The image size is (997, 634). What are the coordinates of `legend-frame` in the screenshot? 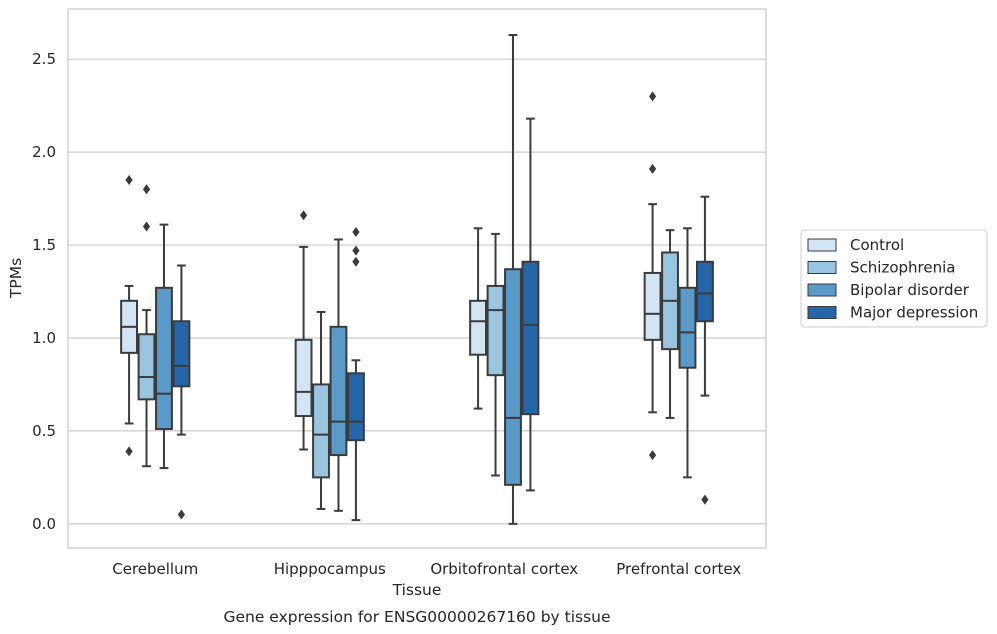 It's located at (894, 278).